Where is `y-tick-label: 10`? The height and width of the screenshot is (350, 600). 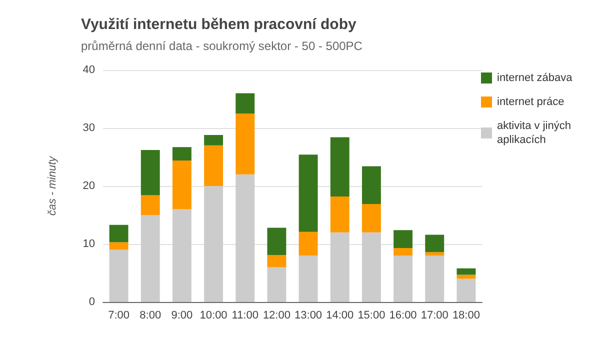
y-tick-label: 10 is located at coordinates (88, 244).